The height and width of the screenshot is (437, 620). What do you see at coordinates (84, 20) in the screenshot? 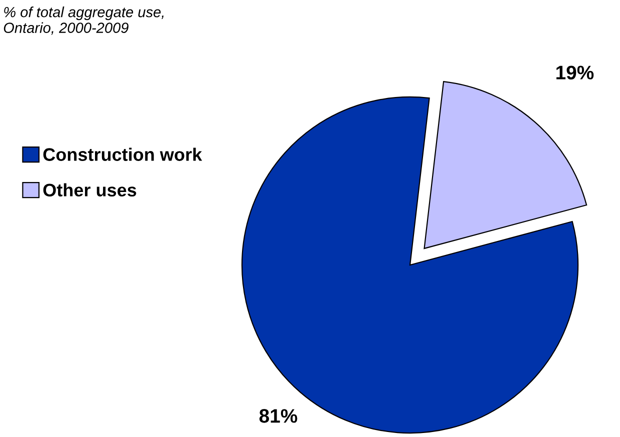
I see `chart-title: % of total aggregate use, Ontario, 2000-2009` at bounding box center [84, 20].